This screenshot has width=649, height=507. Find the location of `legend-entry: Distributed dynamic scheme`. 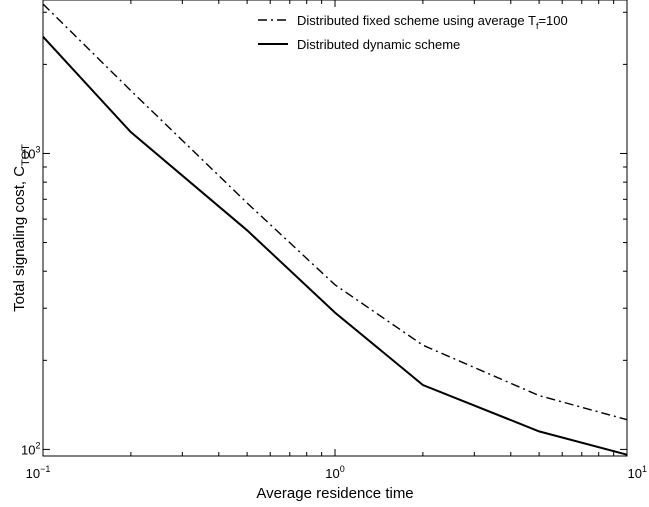

legend-entry: Distributed dynamic scheme is located at coordinates (378, 44).